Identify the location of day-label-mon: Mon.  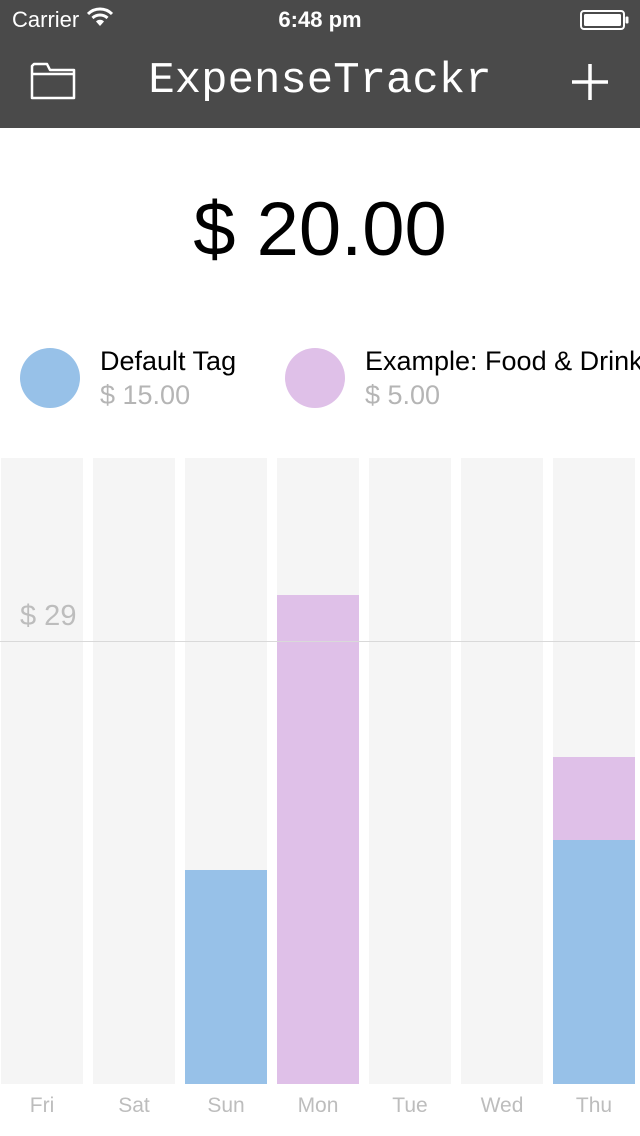
(318, 1105).